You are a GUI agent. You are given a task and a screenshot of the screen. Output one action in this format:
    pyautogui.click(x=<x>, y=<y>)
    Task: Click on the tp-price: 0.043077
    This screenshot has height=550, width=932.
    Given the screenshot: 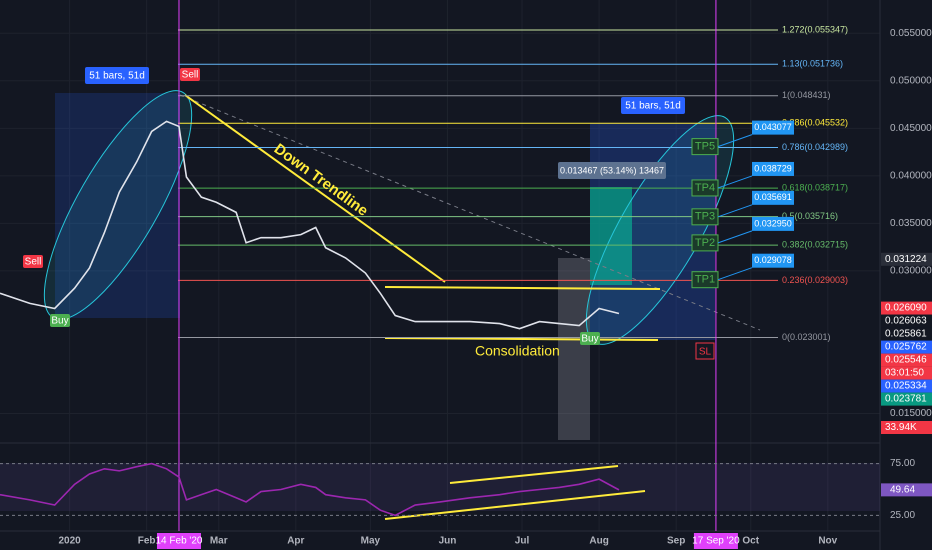 What is the action you would take?
    pyautogui.click(x=773, y=127)
    